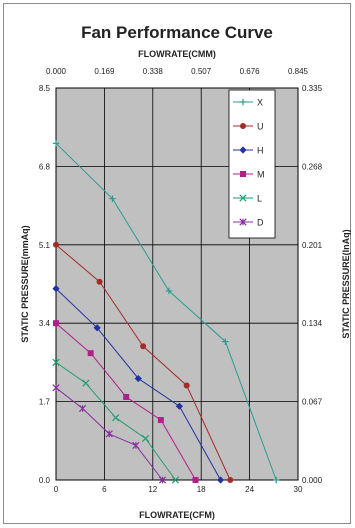 This screenshot has width=355, height=528. I want to click on right-tick-label: 0.268, so click(312, 166).